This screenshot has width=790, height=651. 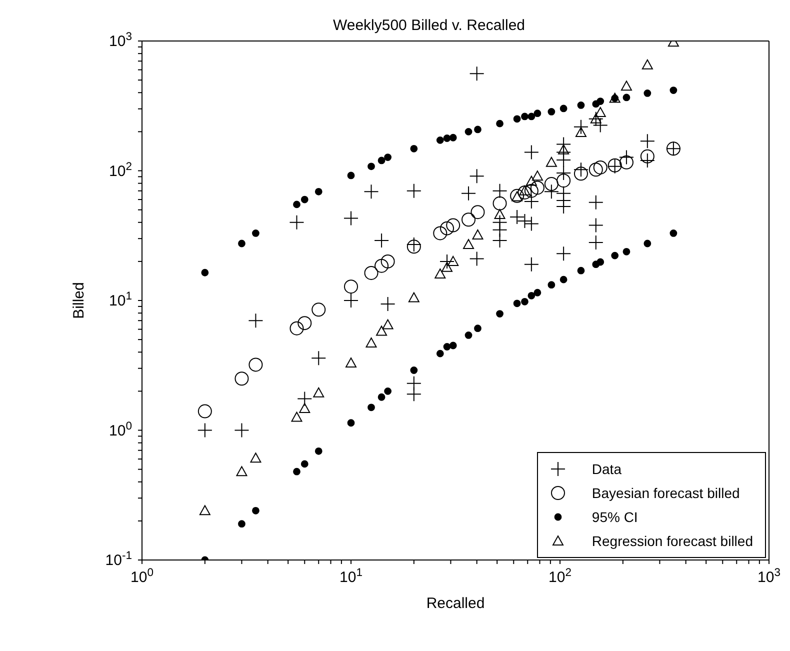 What do you see at coordinates (615, 517) in the screenshot?
I see `legend-label: 95% CI` at bounding box center [615, 517].